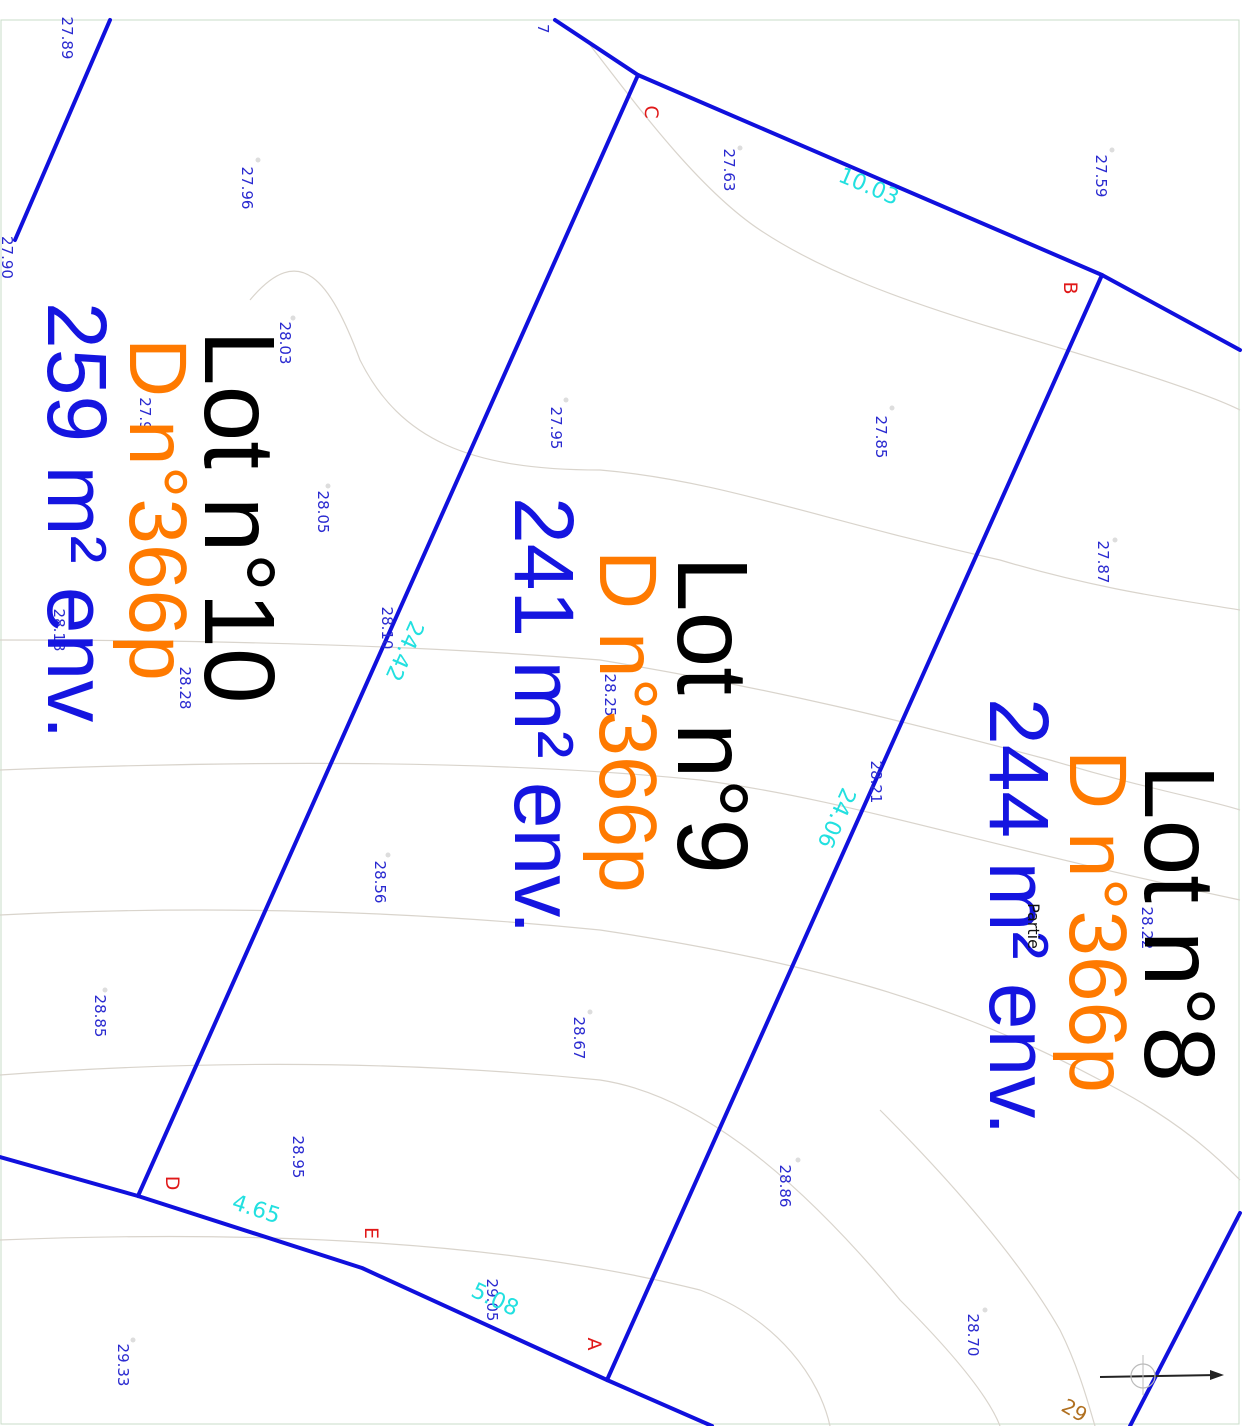  Describe the element at coordinates (285, 343) in the screenshot. I see `spot-height: 28.03` at that location.